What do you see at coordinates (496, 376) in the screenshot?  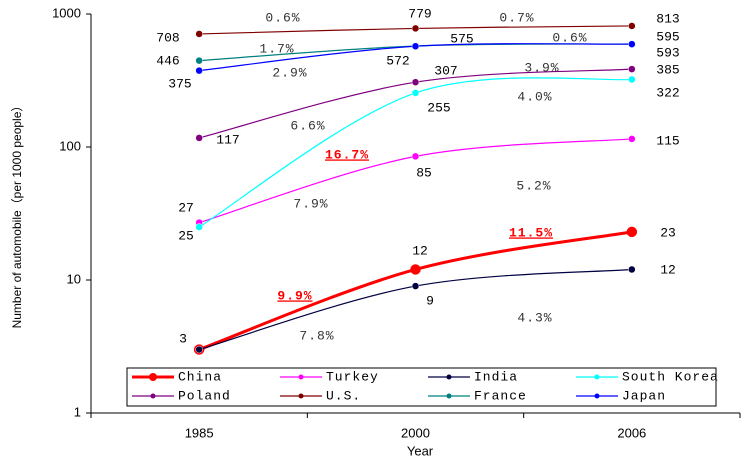 I see `legend-label: India` at bounding box center [496, 376].